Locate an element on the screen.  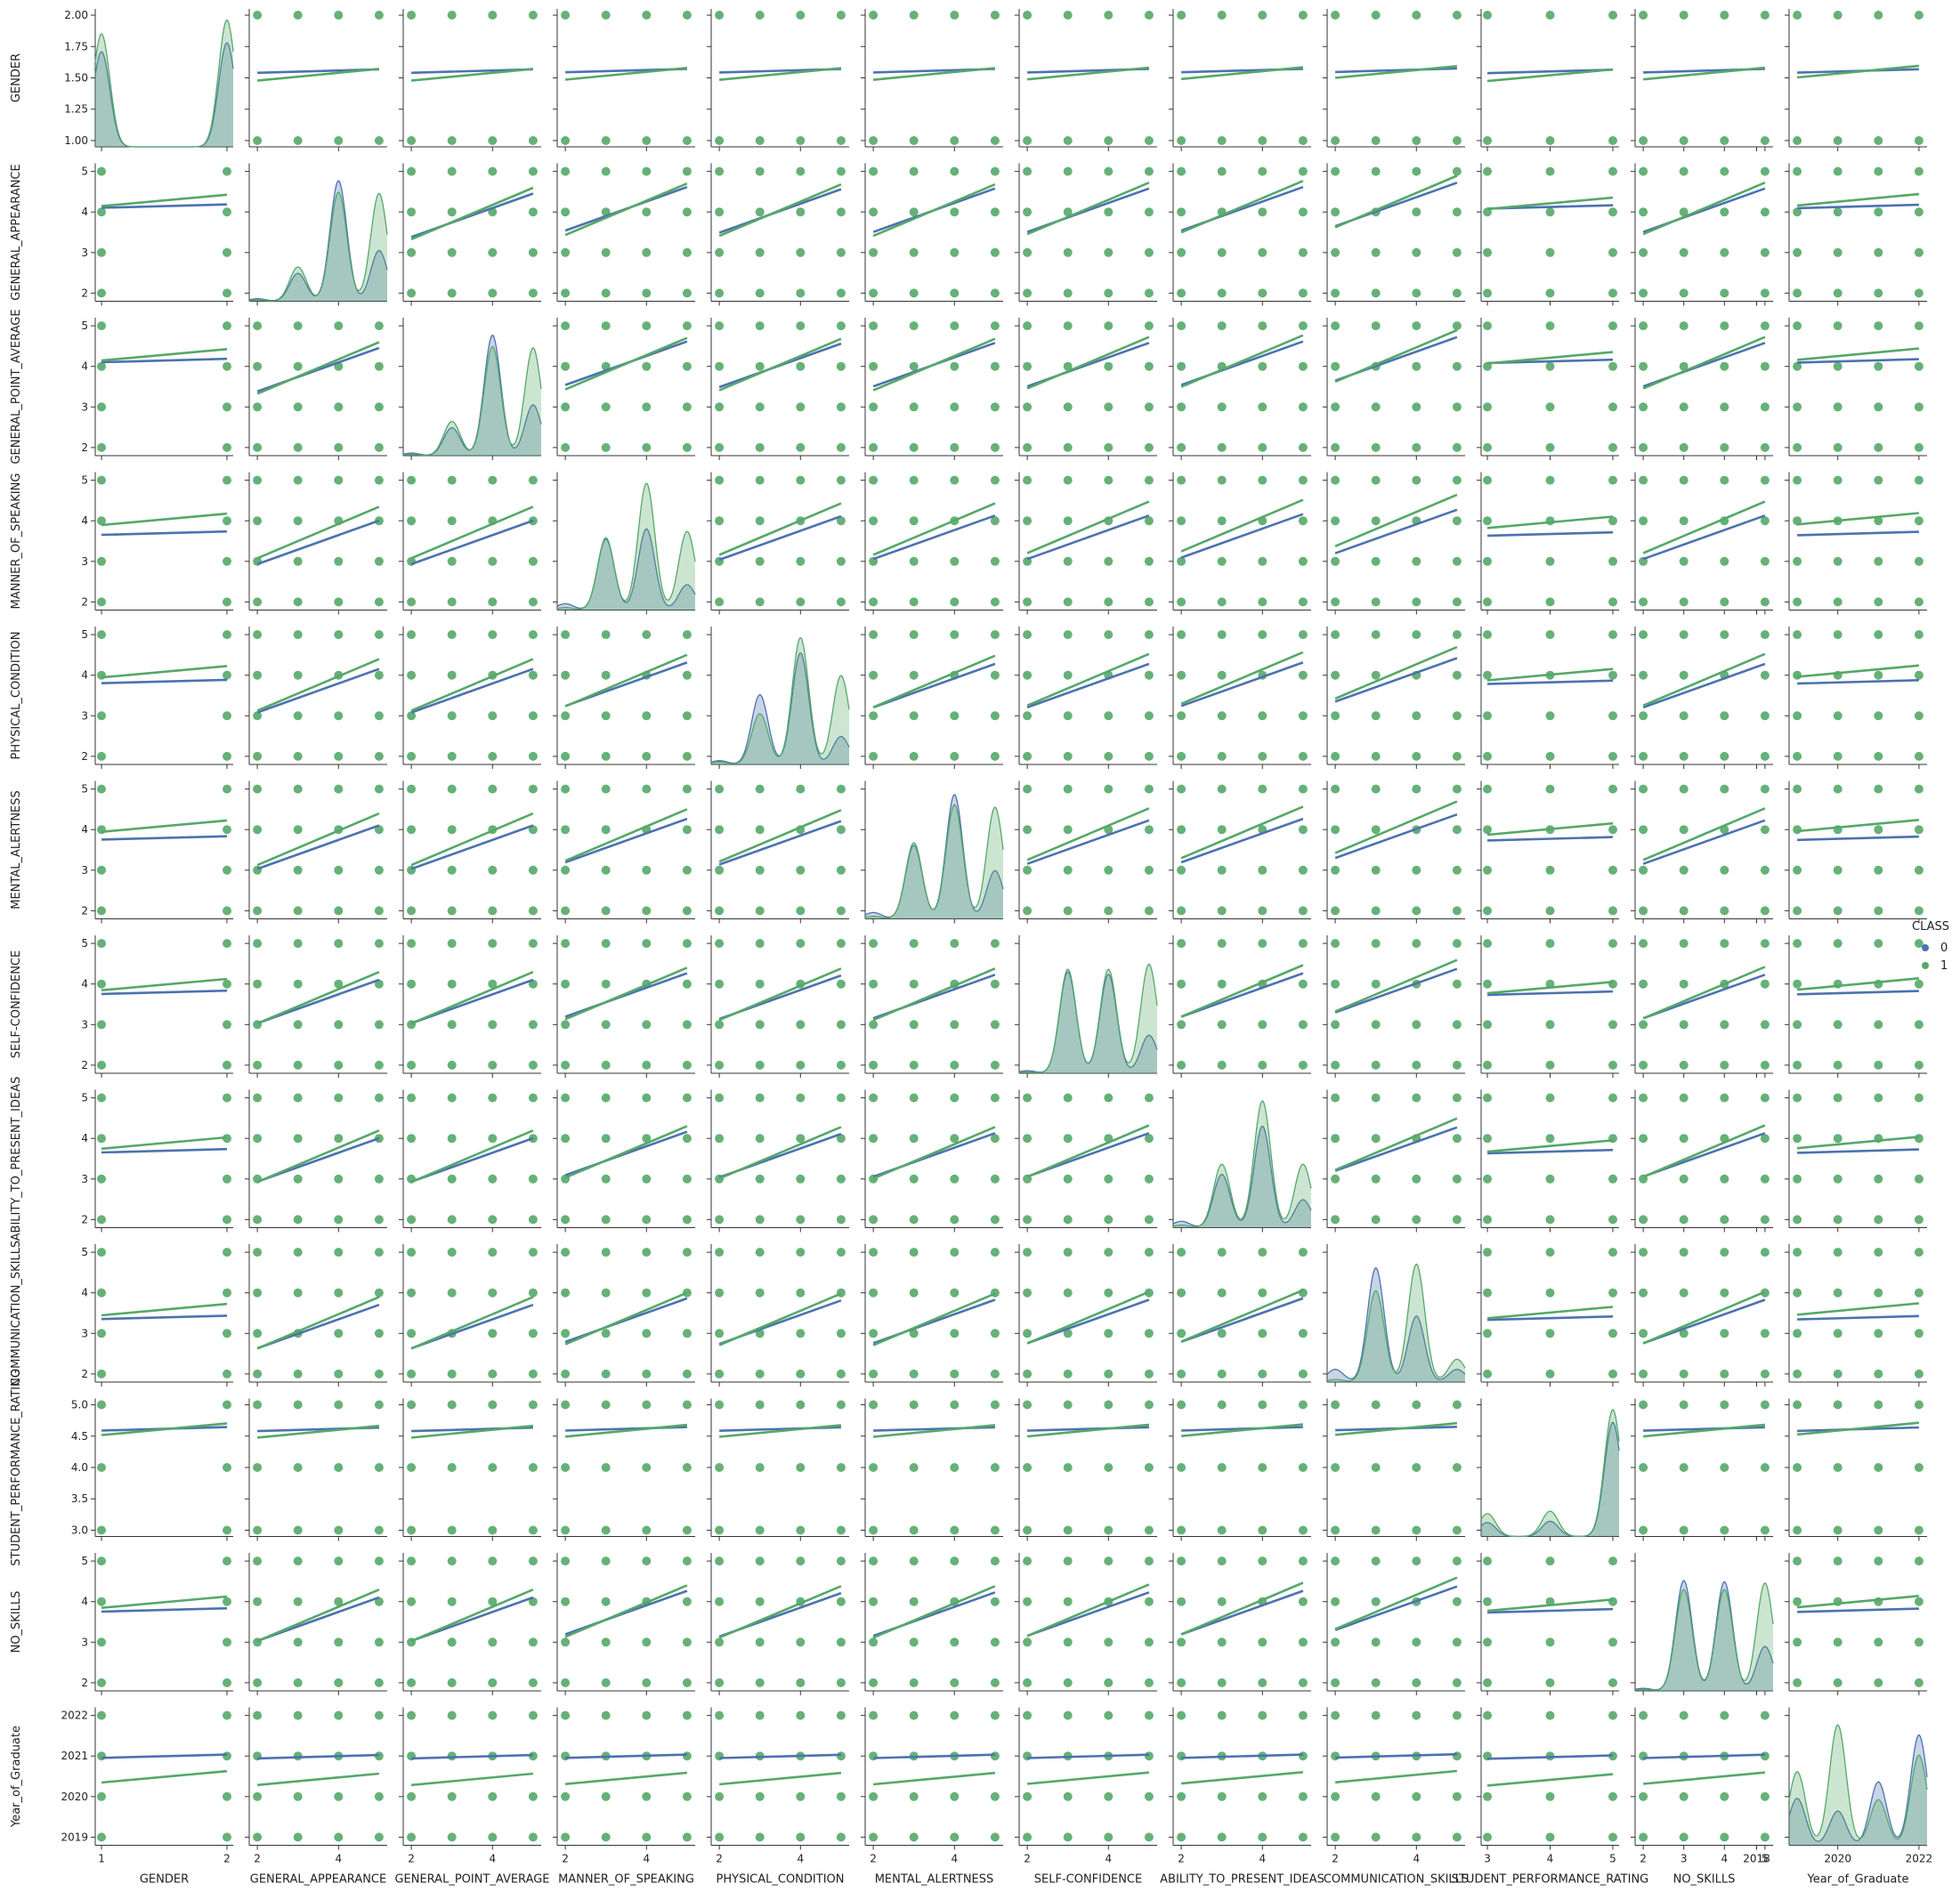
panel-student-performance-rating-vs-student-performance-rating is located at coordinates (1548, 1469).